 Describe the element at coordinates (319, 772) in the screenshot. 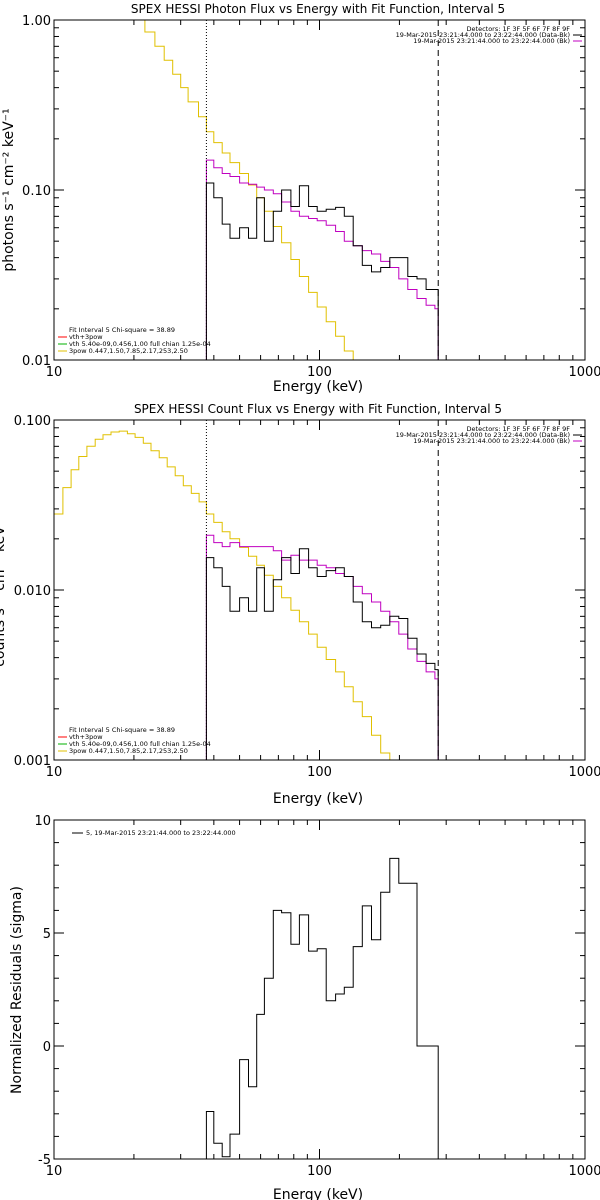

I see `count-flux-x-tick-label: 100` at that location.